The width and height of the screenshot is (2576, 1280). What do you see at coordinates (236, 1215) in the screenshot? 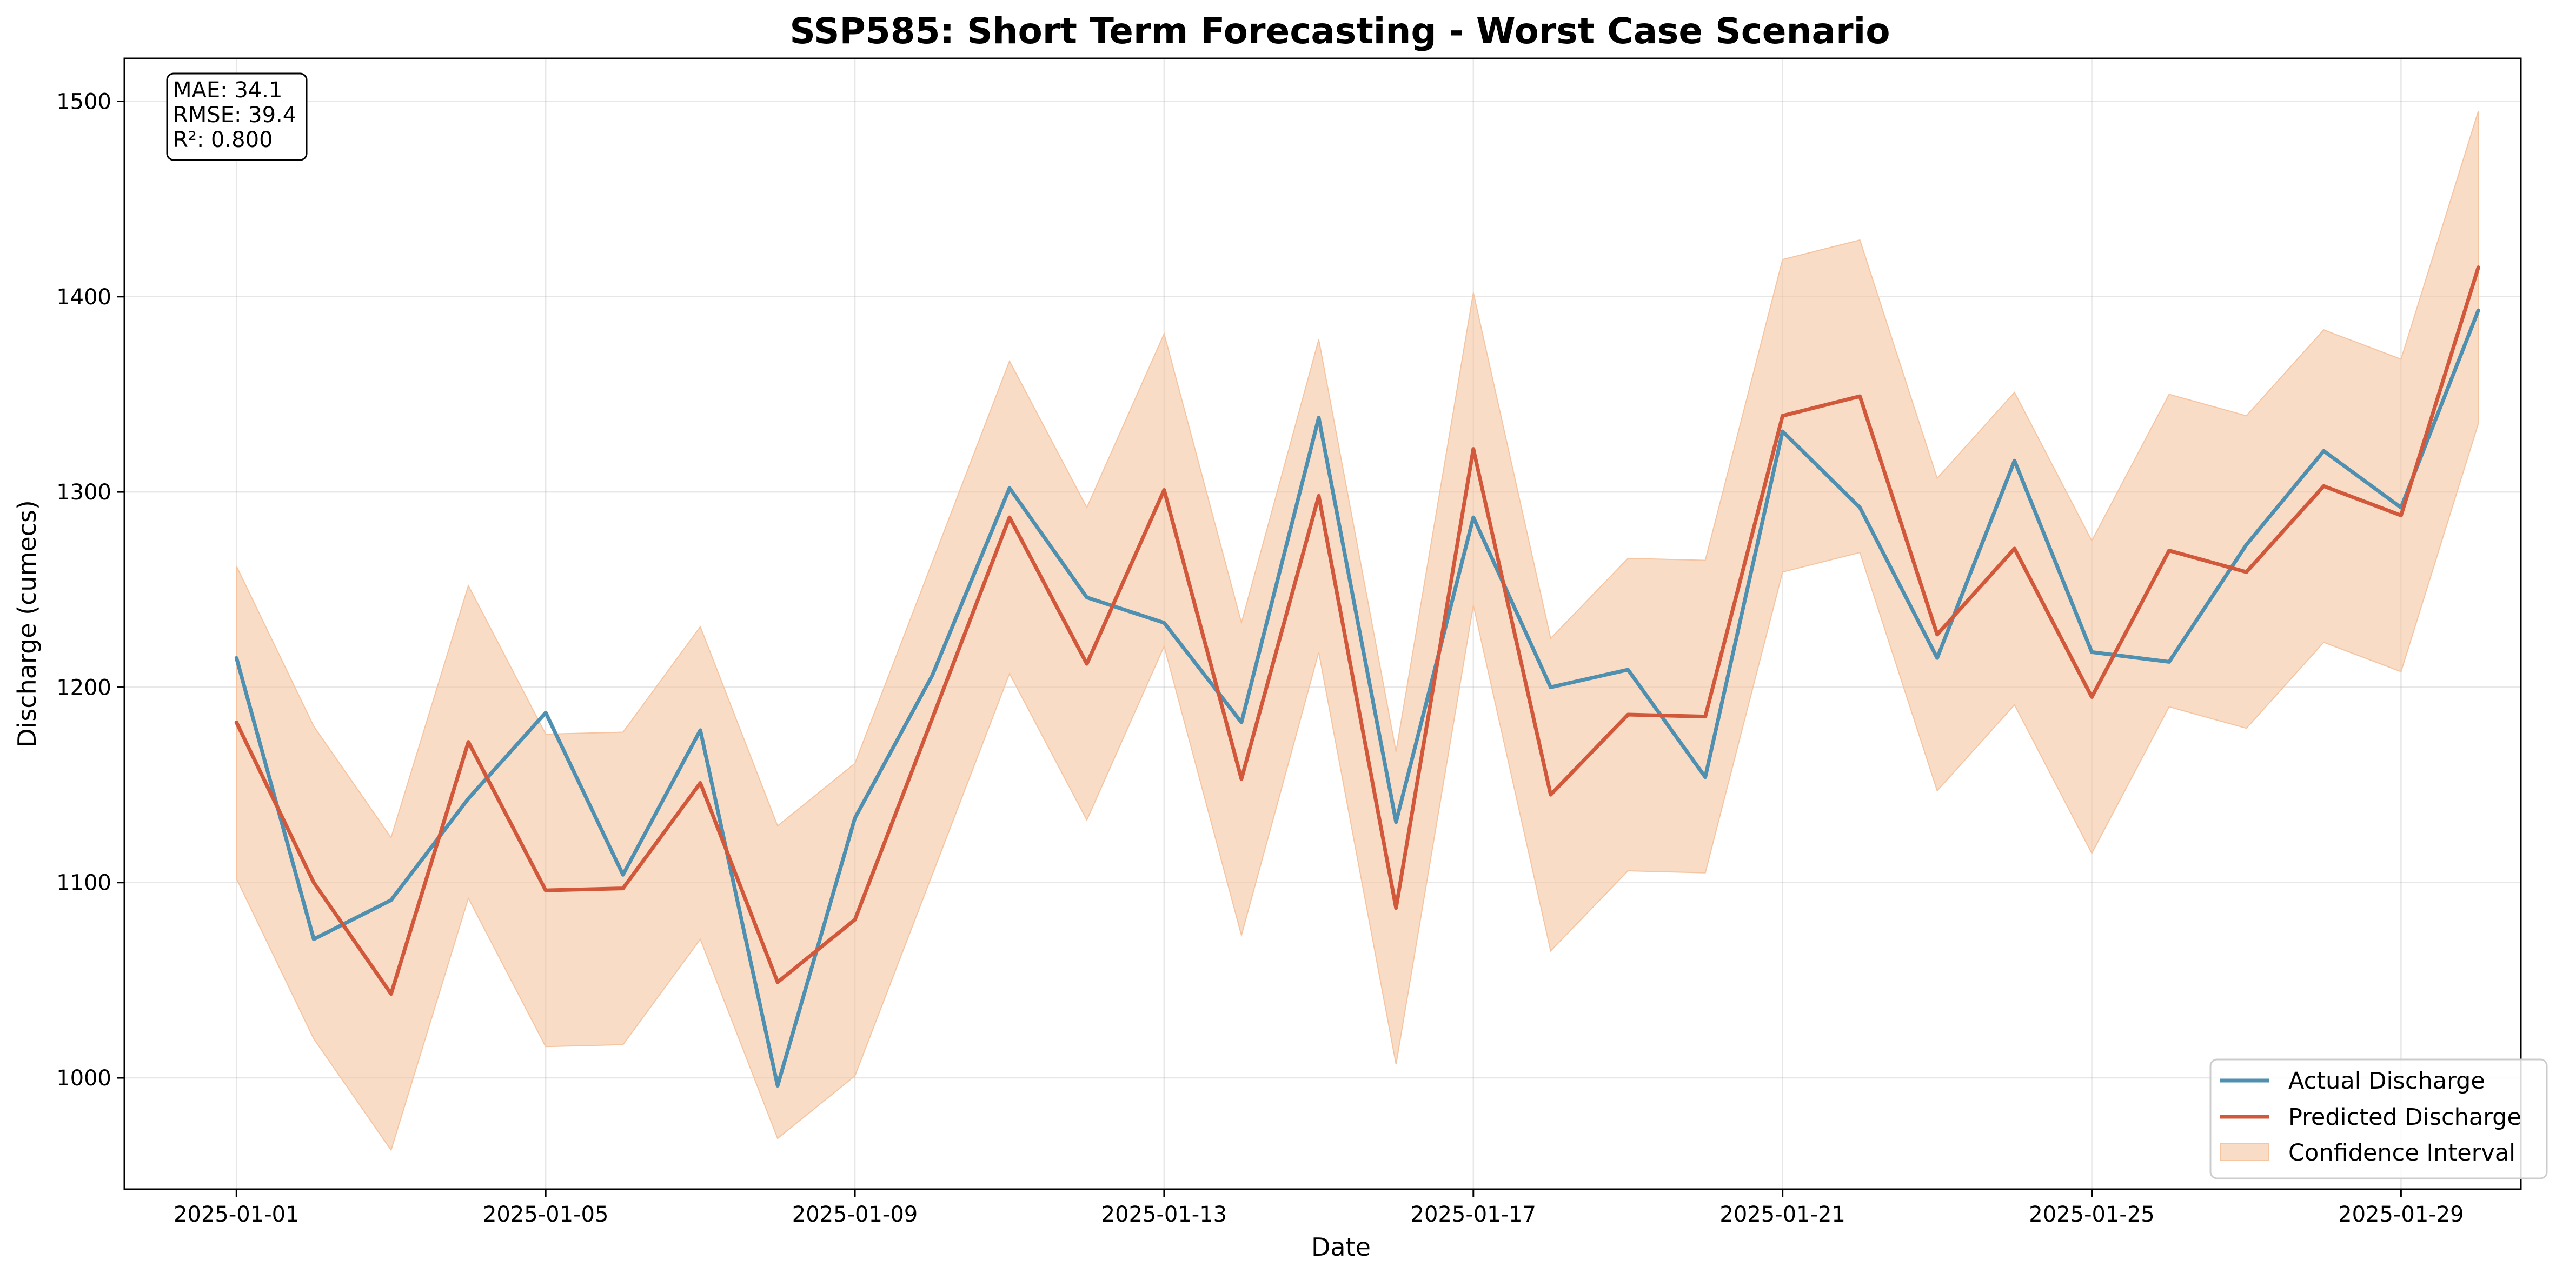
I see `x-tick-label: 2025-01-01` at bounding box center [236, 1215].